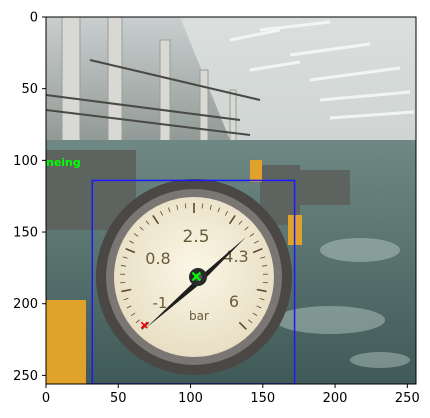  What do you see at coordinates (29, 89) in the screenshot?
I see `y-tick-label: 50` at bounding box center [29, 89].